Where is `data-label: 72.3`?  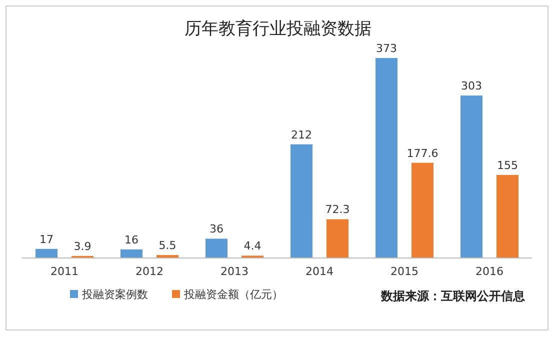 data-label: 72.3 is located at coordinates (337, 209).